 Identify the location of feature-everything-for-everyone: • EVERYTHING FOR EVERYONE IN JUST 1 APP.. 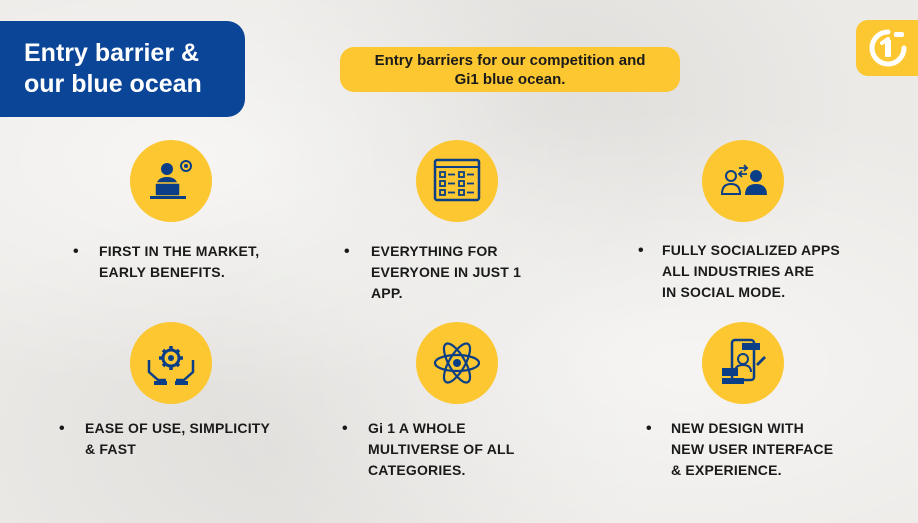
(432, 272).